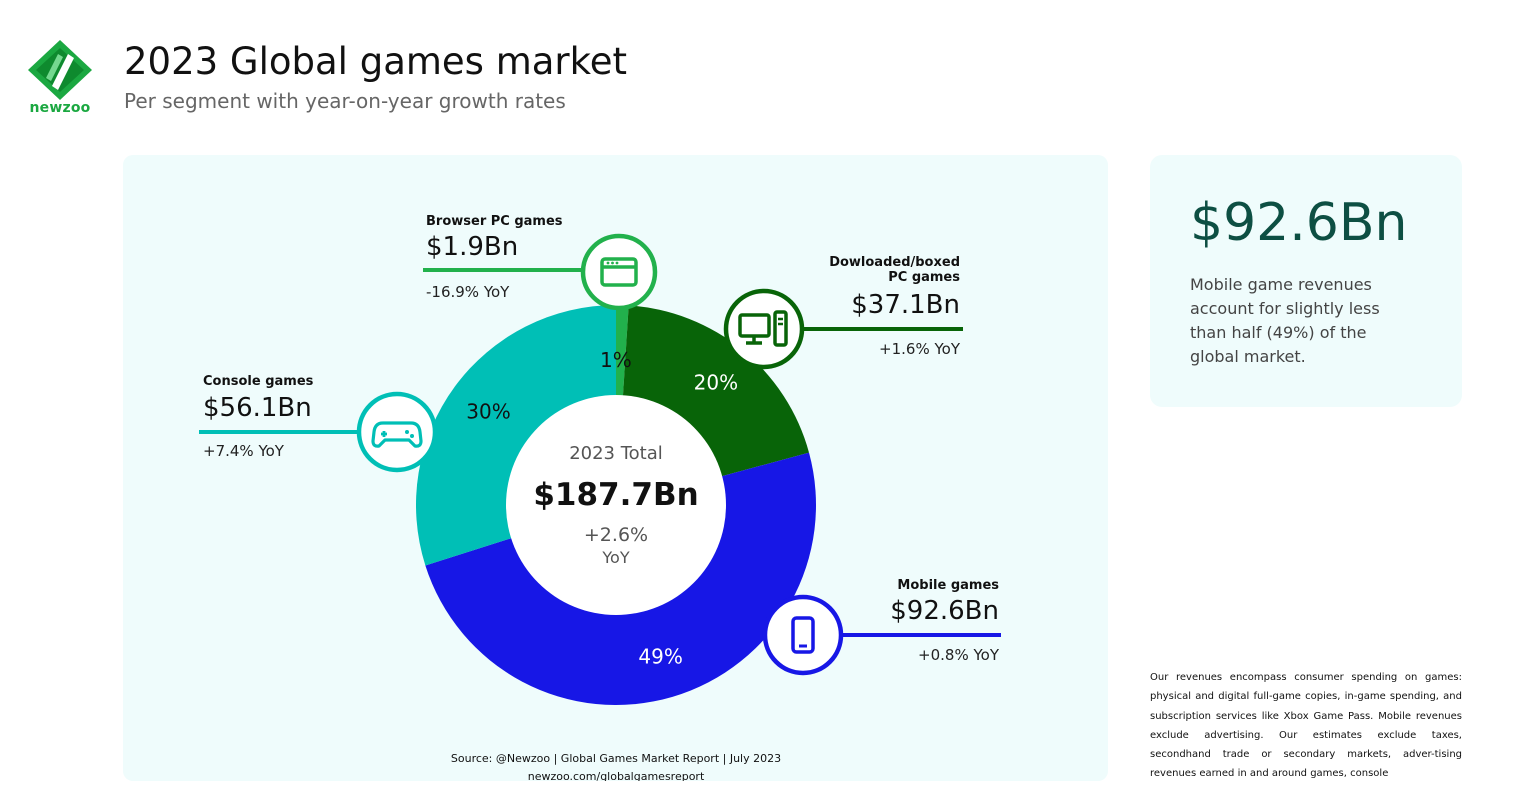  Describe the element at coordinates (376, 61) in the screenshot. I see `page-title: 2023 Global games market` at that location.